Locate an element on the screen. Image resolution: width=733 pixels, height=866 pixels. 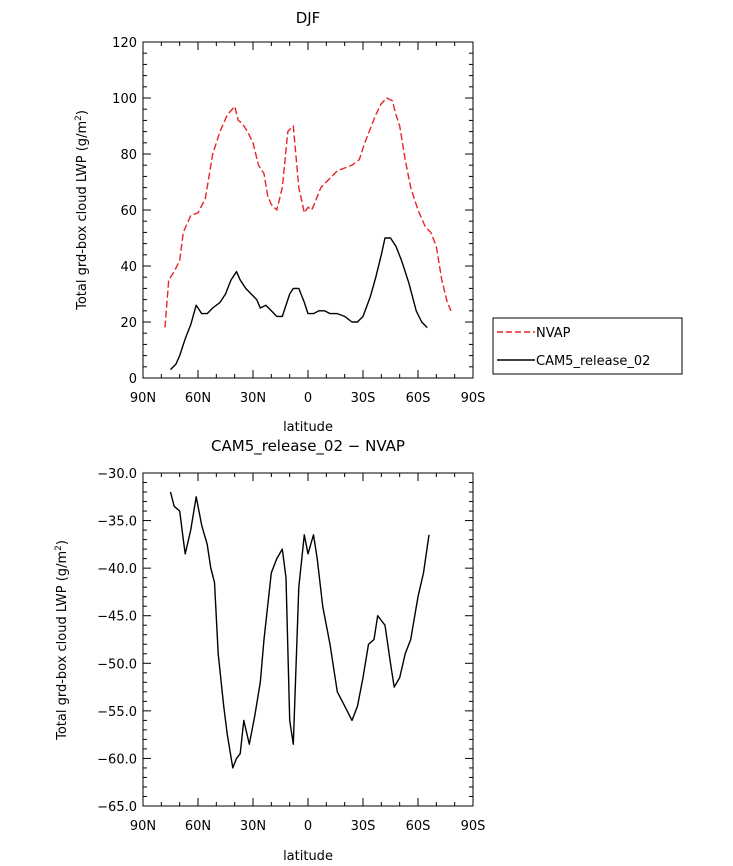
chart-bottom-ytick-label: −40.0 is located at coordinates (117, 569).